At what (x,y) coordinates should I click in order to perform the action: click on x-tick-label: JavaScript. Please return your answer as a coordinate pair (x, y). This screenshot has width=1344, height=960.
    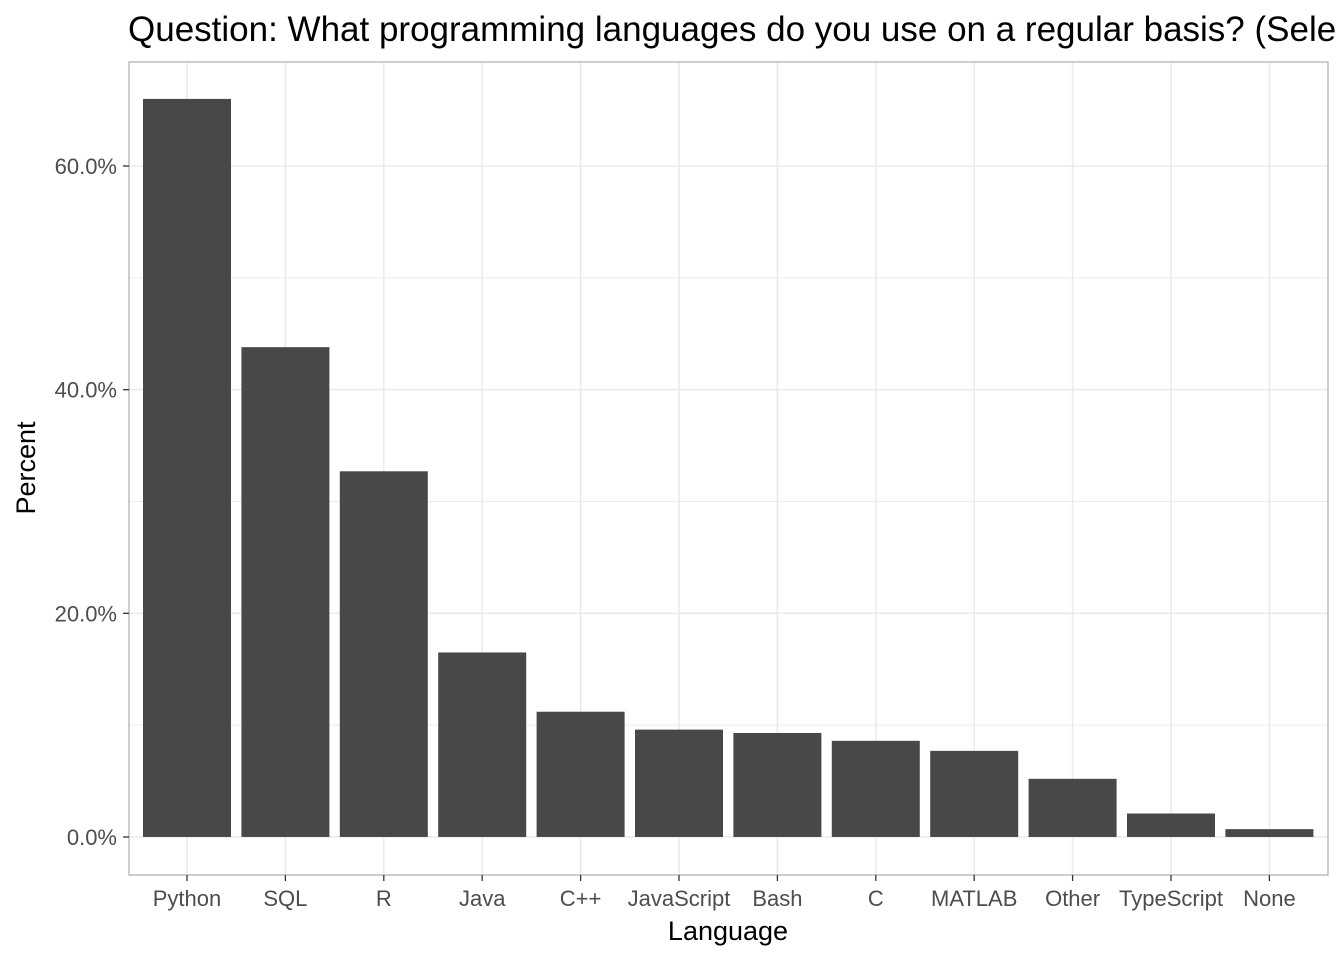
    Looking at the image, I should click on (679, 898).